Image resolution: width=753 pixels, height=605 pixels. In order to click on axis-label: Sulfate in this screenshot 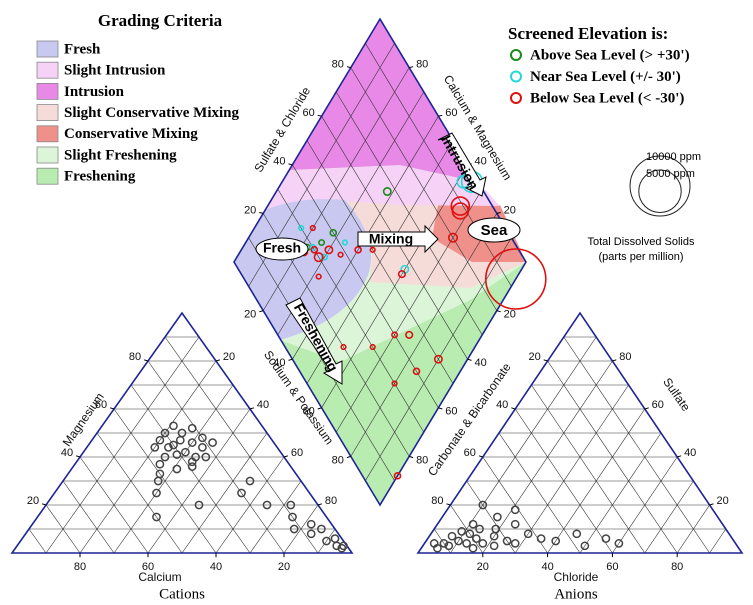, I will do `click(676, 394)`.